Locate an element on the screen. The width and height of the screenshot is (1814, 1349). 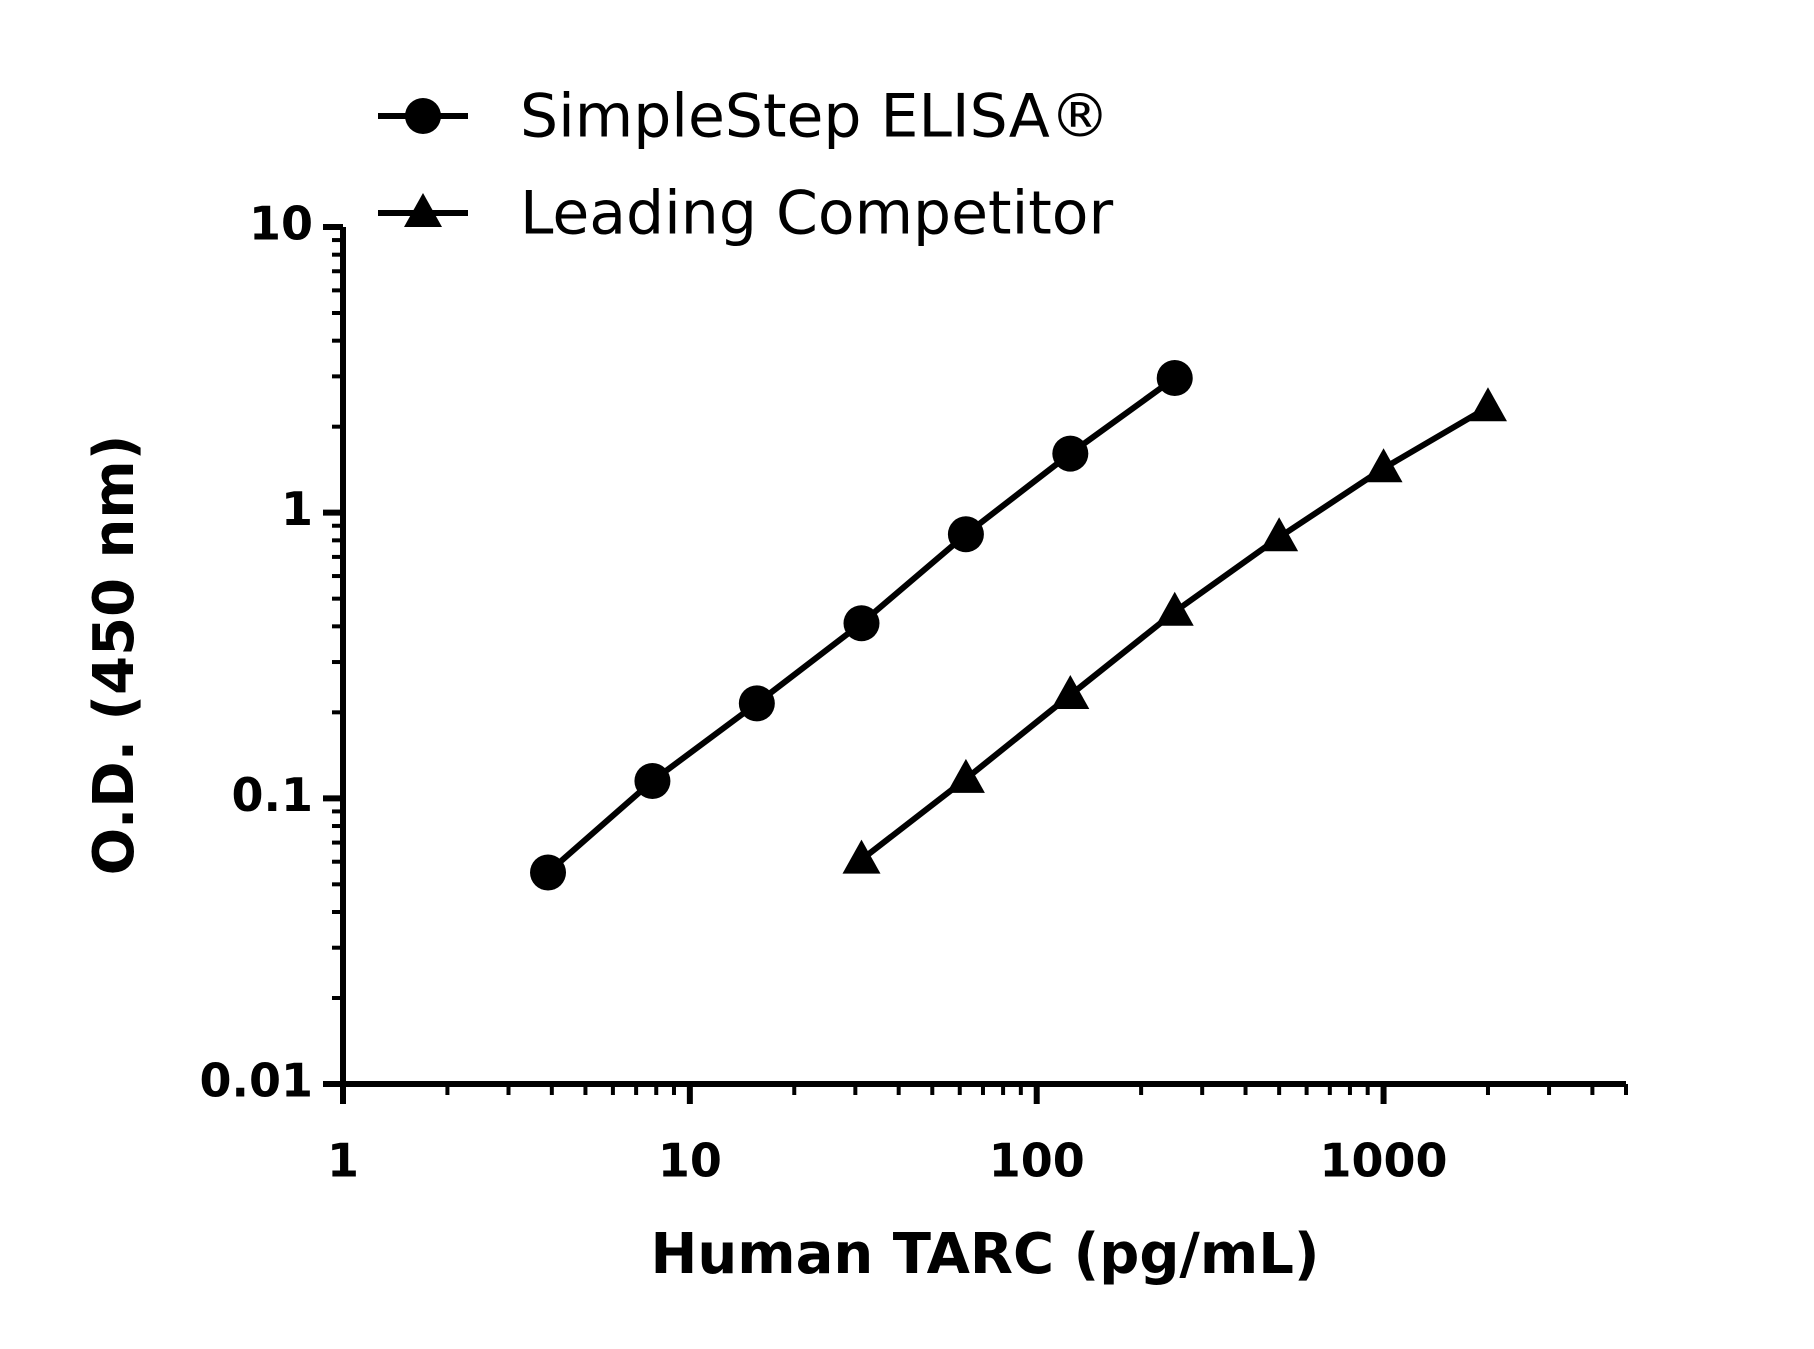
legend-label: Leading Competitor is located at coordinates (816, 214).